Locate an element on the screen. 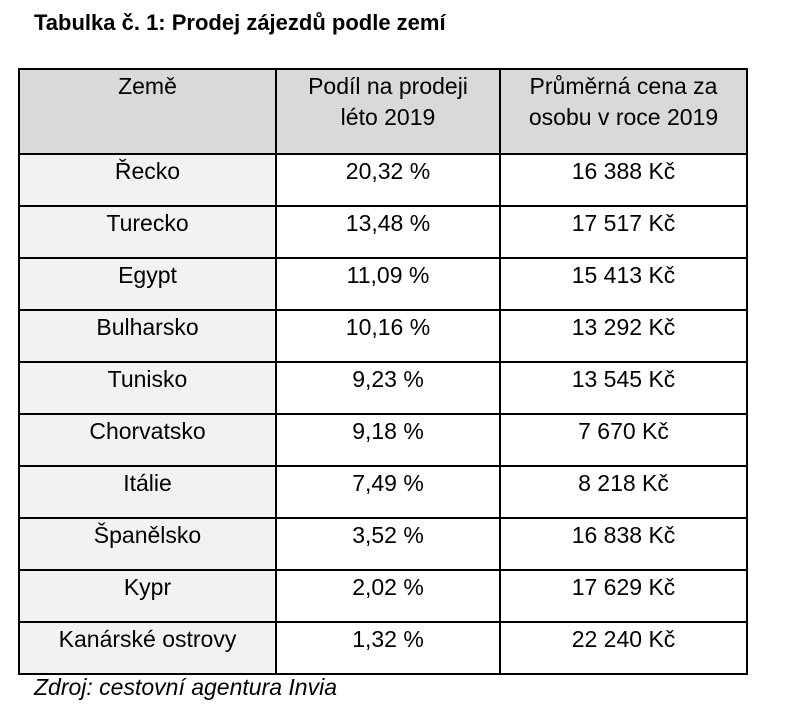 This screenshot has width=786, height=716. header-cell-price: Průměrná cena za osobu v roce 2019 is located at coordinates (623, 111).